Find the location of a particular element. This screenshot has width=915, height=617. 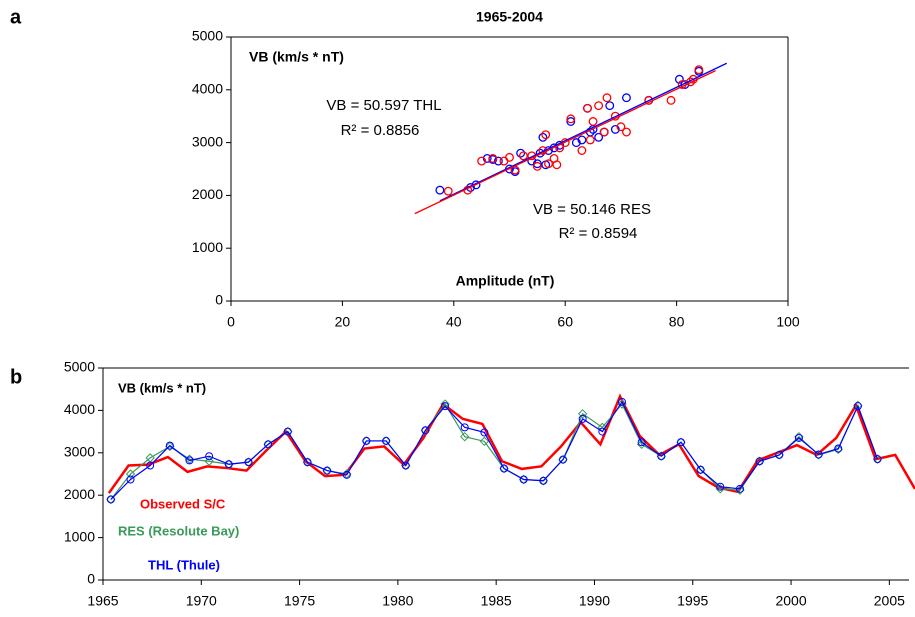

legend-label: Observed S/C is located at coordinates (183, 503).